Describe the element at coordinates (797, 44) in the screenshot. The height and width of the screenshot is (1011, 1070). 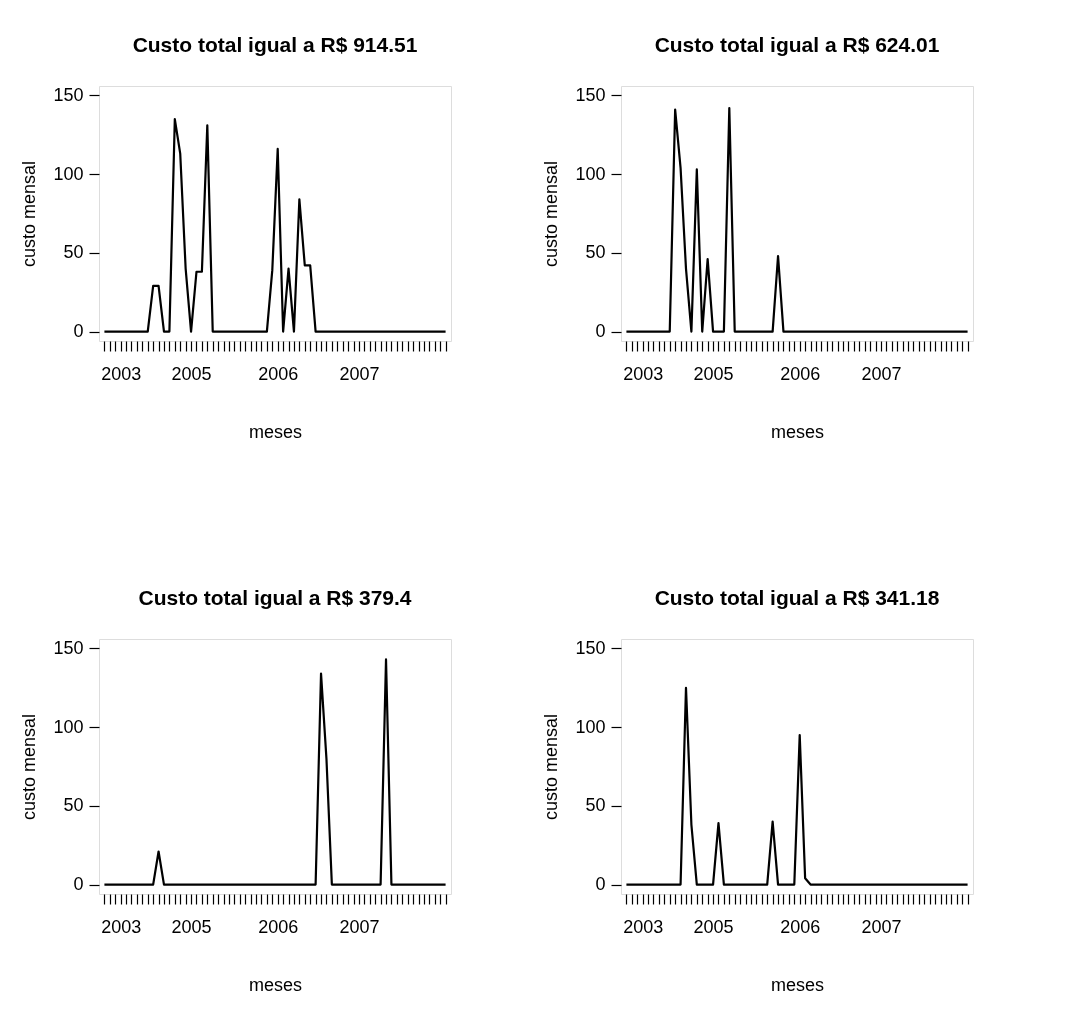
I see `chart-title: Custo total igual a R$ 624.01` at that location.